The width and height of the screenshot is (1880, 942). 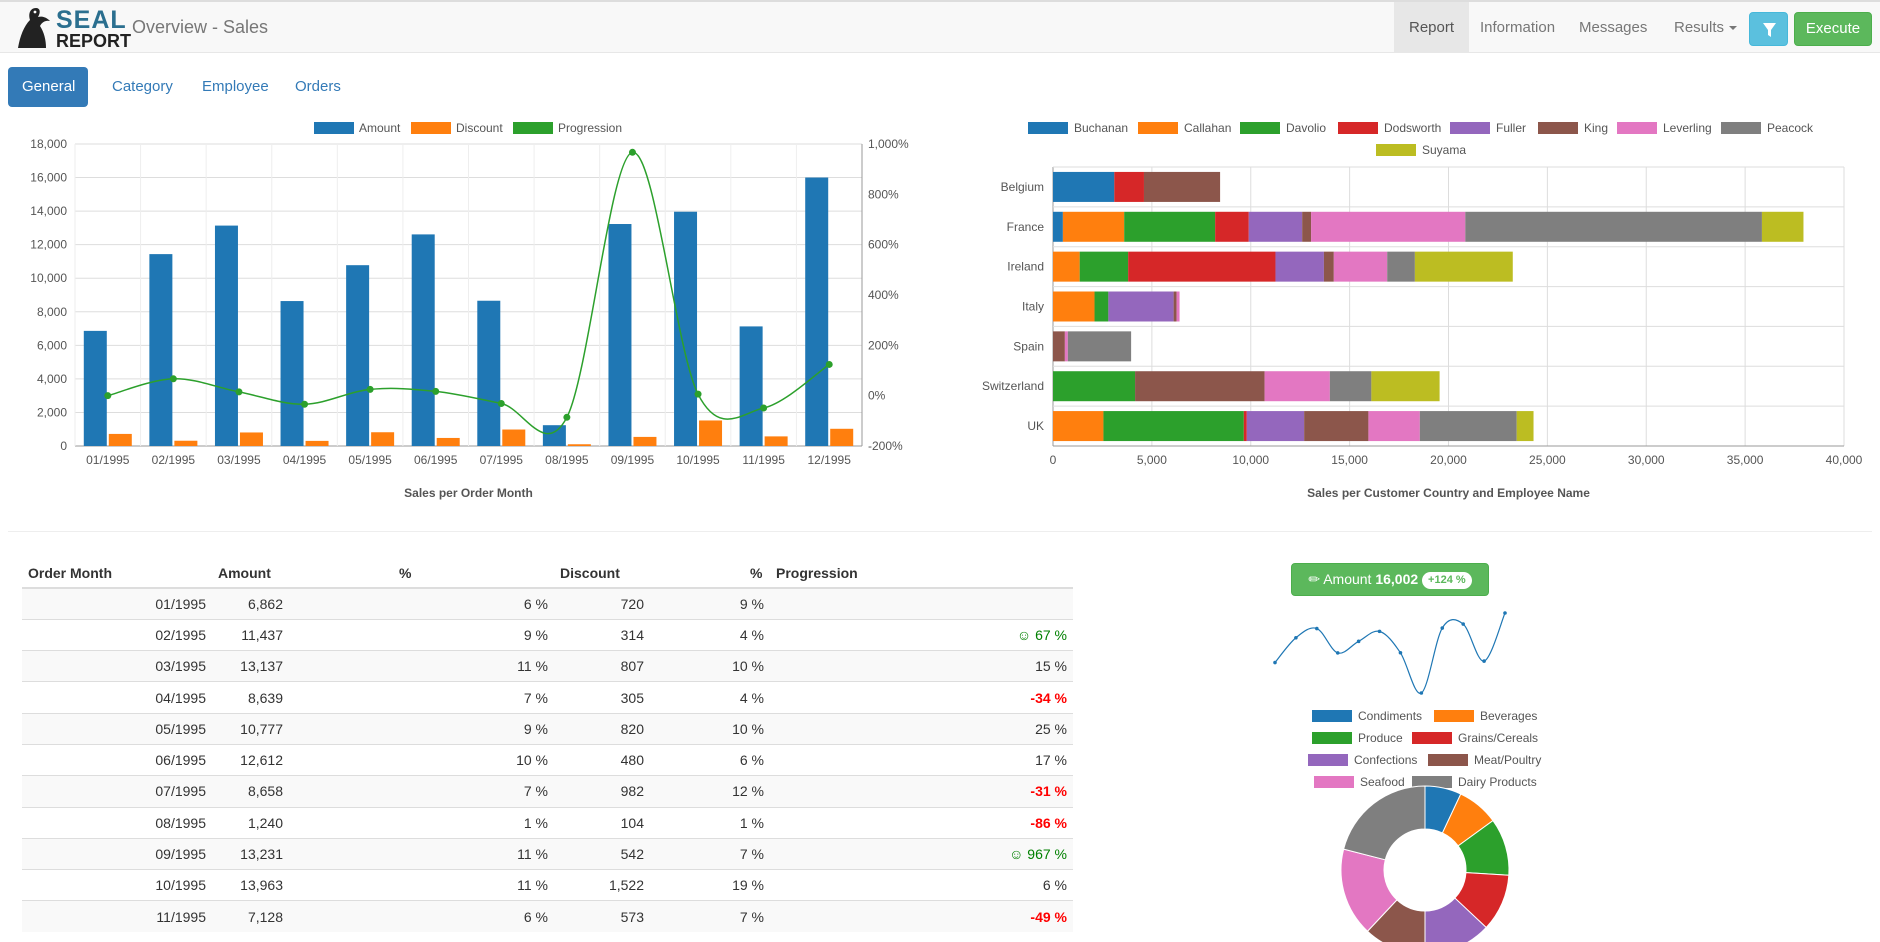 What do you see at coordinates (1412, 128) in the screenshot?
I see `legend-label: Dodsworth` at bounding box center [1412, 128].